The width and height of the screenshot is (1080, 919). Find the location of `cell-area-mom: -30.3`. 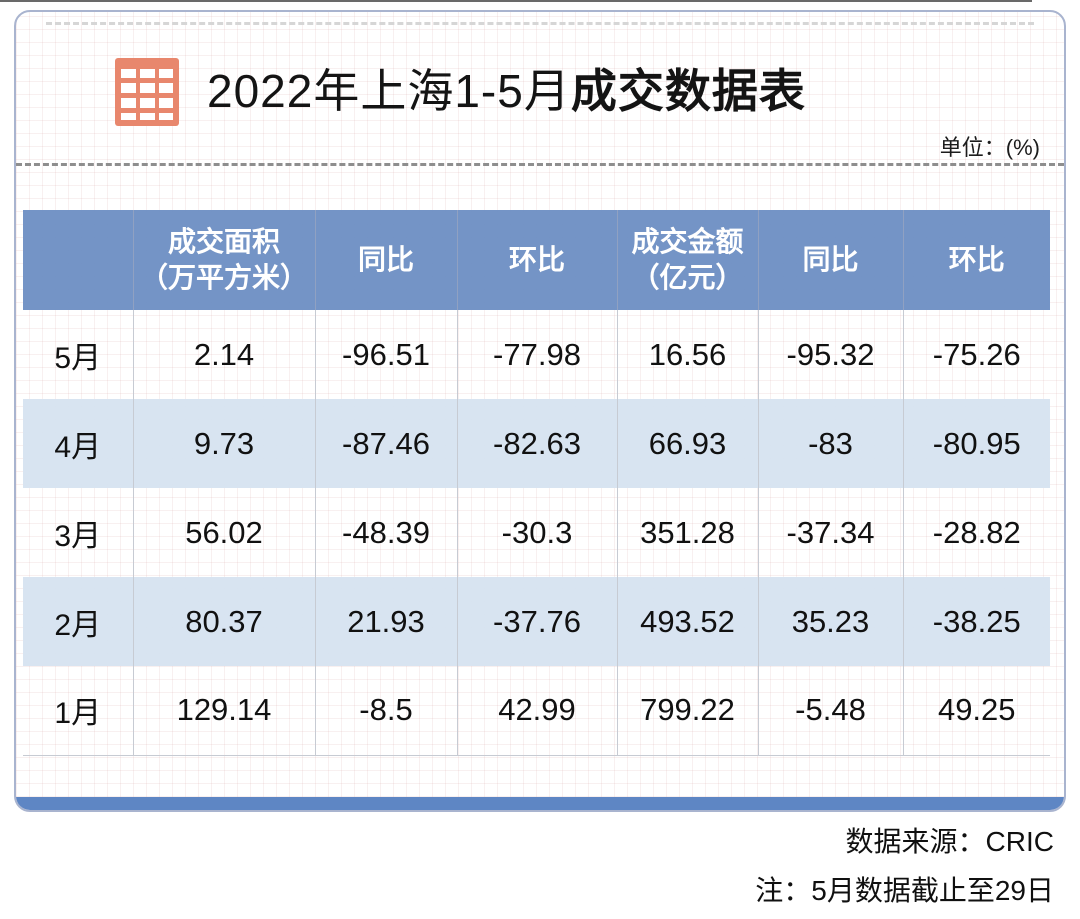

cell-area-mom: -30.3 is located at coordinates (536, 532).